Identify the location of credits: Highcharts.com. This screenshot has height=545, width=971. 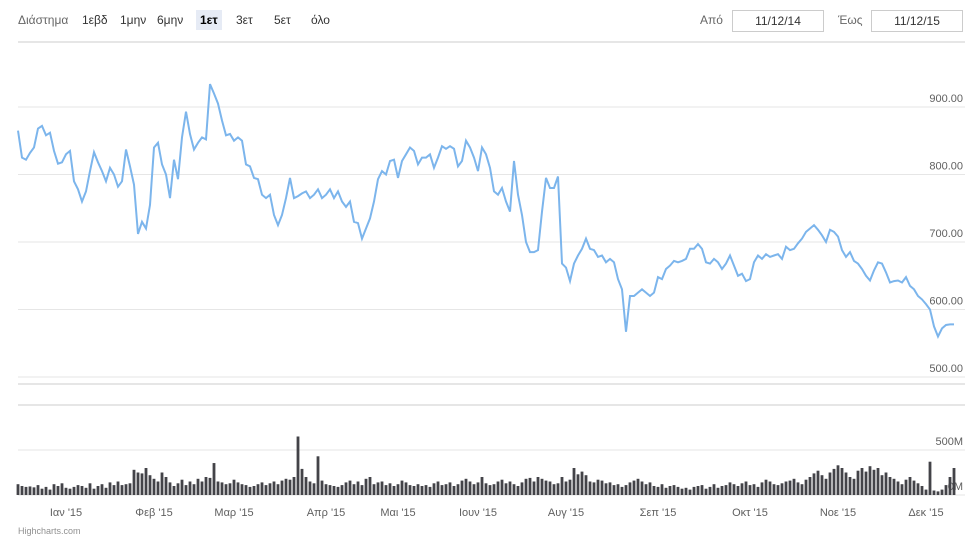
(49, 531).